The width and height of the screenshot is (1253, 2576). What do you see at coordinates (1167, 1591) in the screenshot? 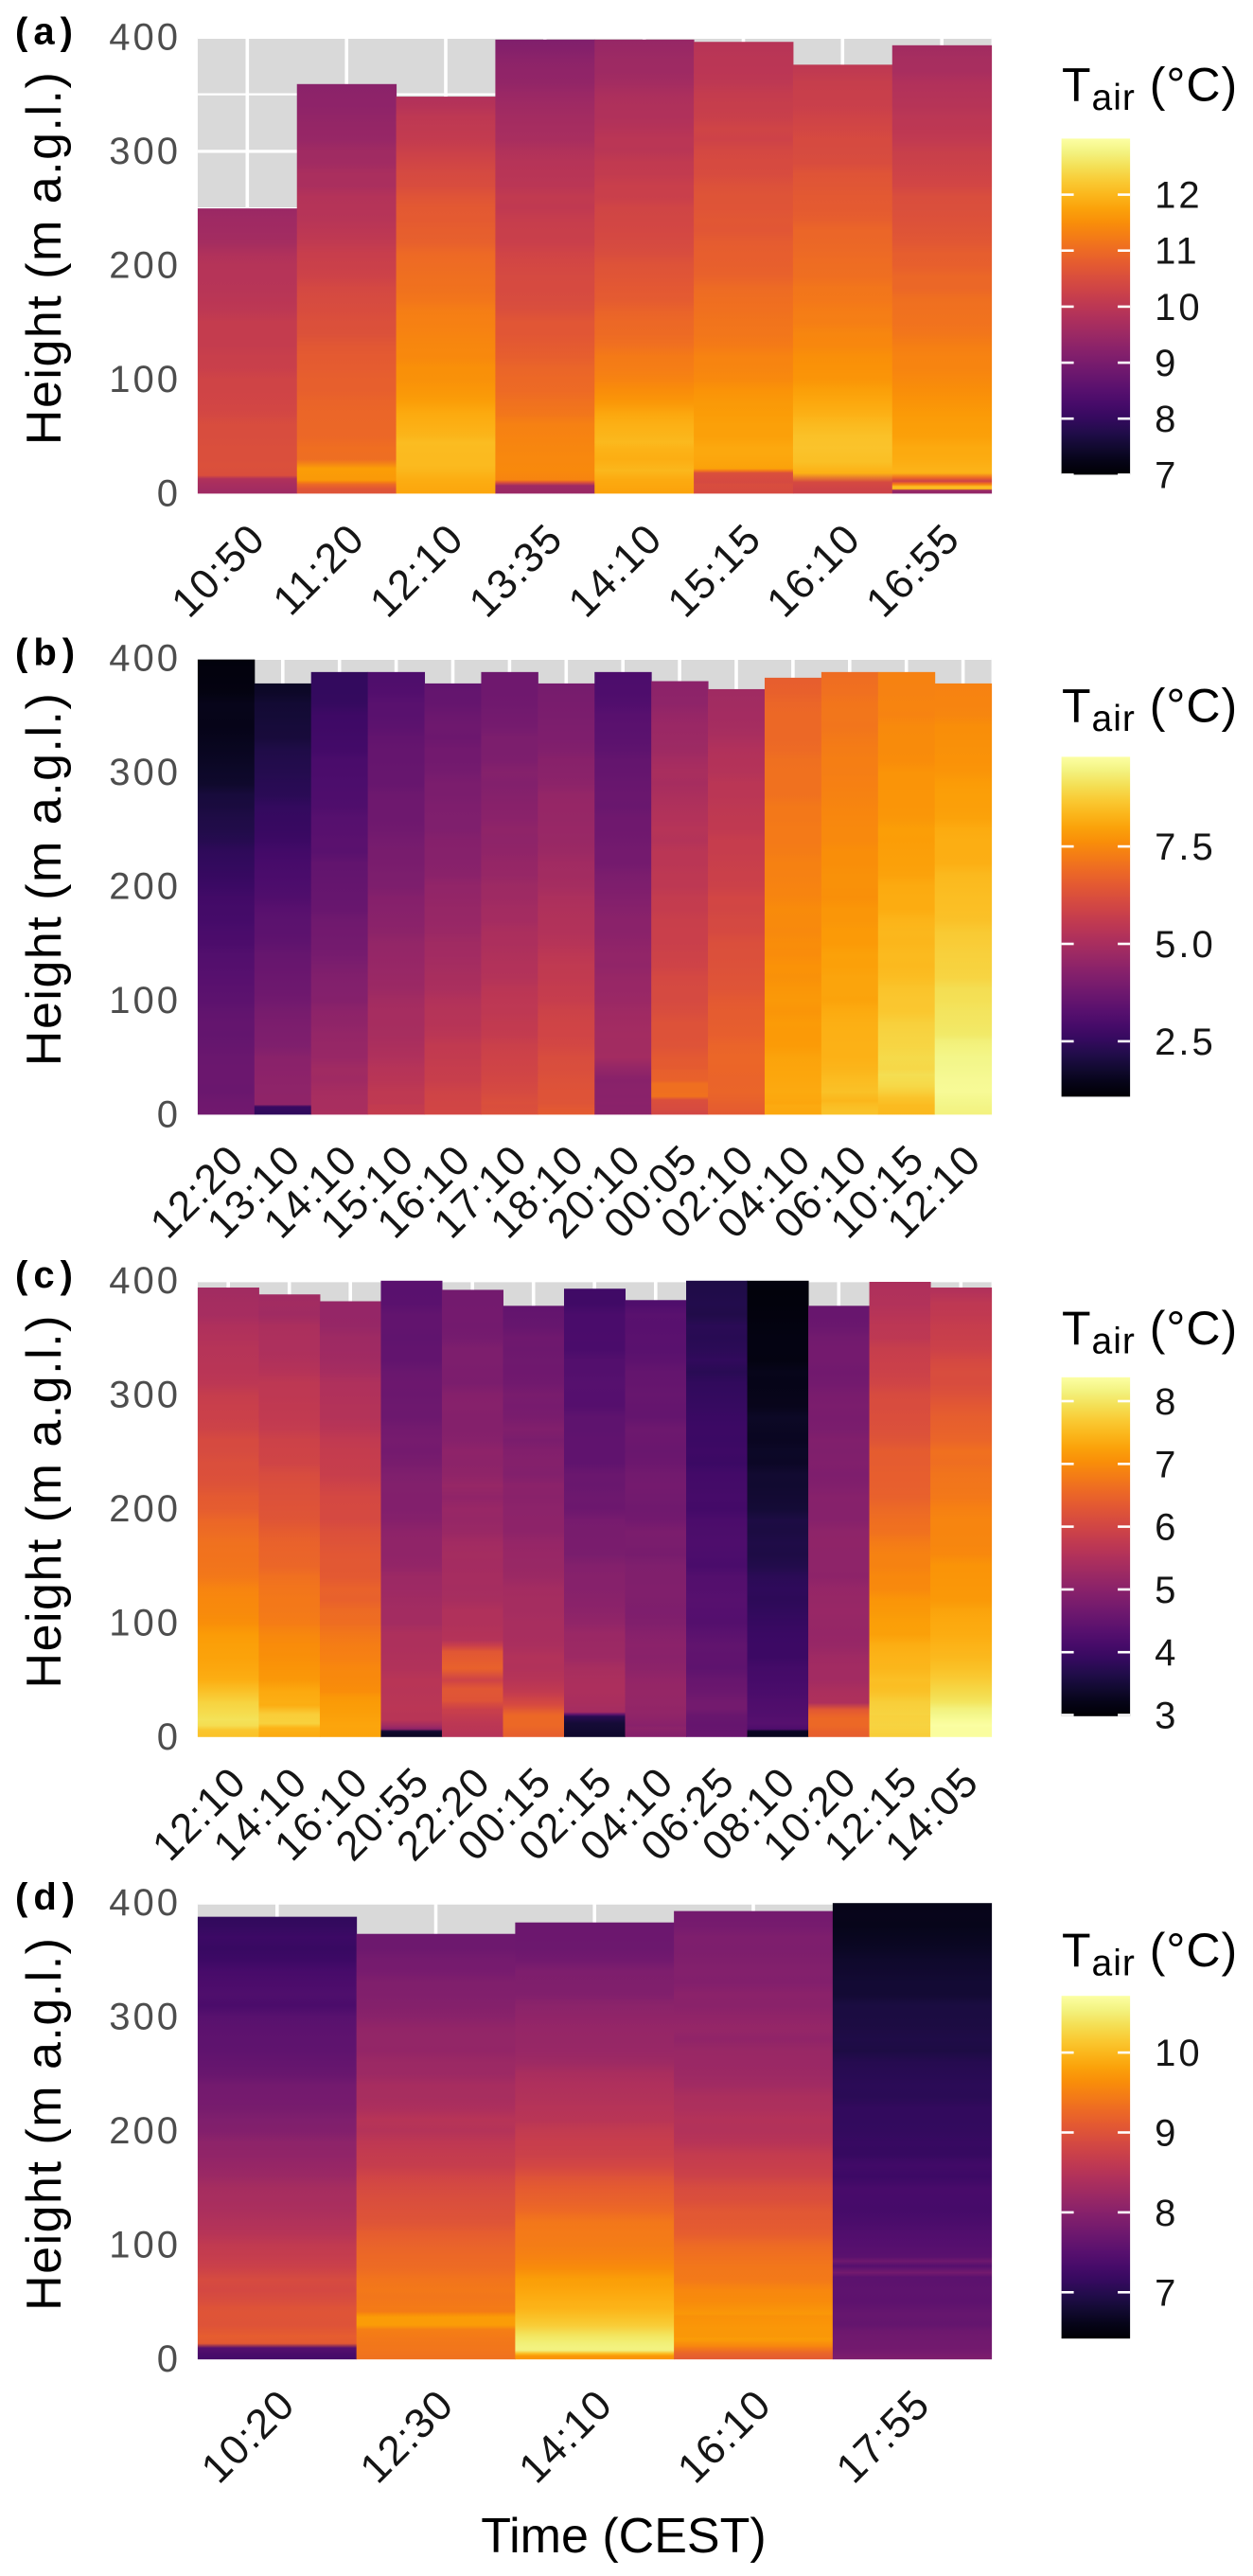
I see `svg-text: 5` at bounding box center [1167, 1591].